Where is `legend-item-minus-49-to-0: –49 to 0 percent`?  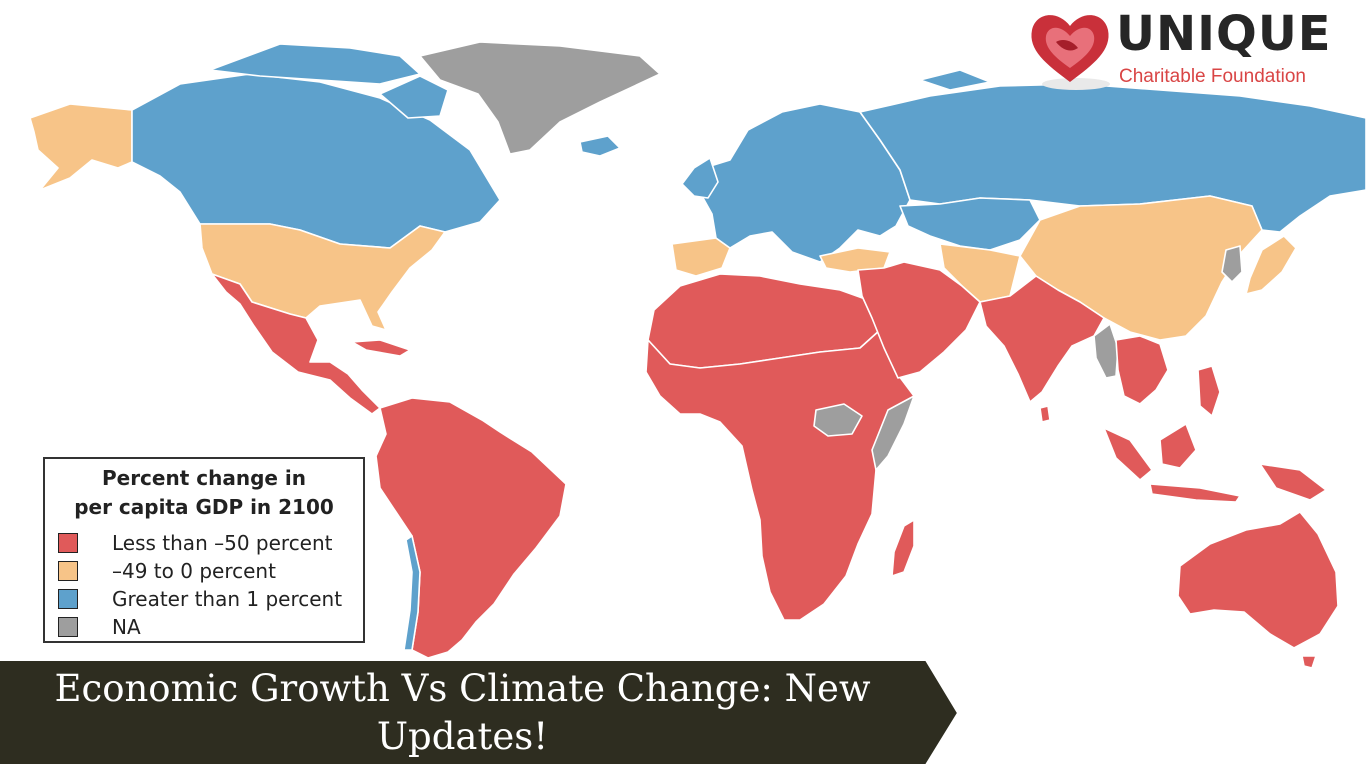
legend-item-minus-49-to-0: –49 to 0 percent is located at coordinates (208, 571).